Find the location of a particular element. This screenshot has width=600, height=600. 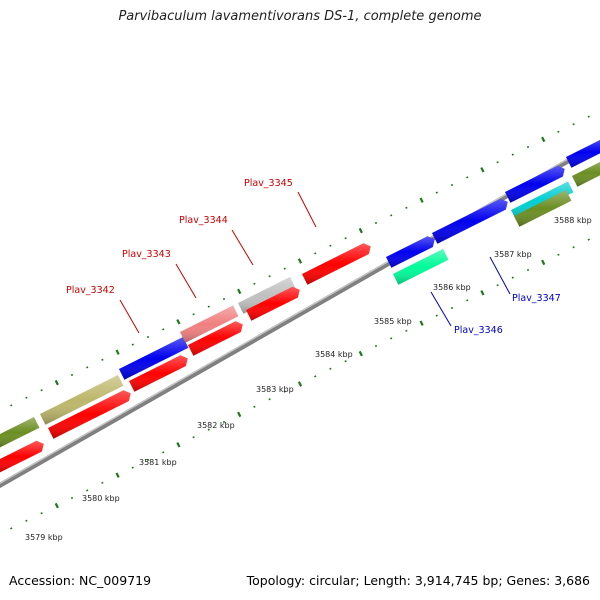

gene-label: Plav_3344 is located at coordinates (203, 220).